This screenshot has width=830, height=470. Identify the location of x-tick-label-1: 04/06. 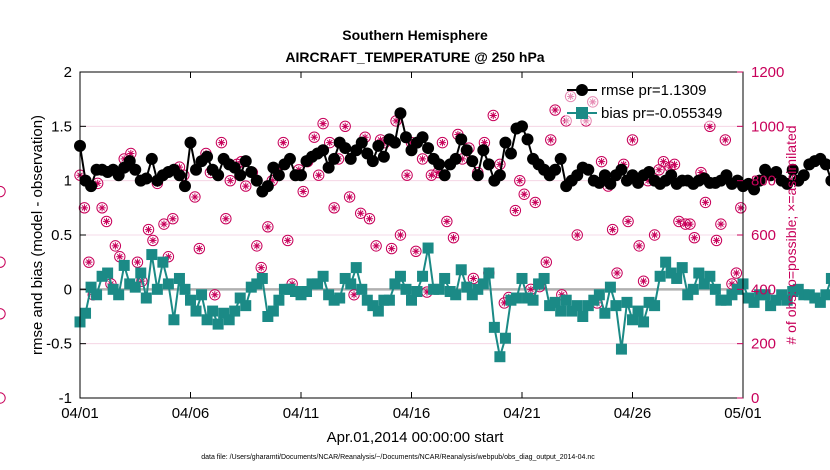
(191, 413).